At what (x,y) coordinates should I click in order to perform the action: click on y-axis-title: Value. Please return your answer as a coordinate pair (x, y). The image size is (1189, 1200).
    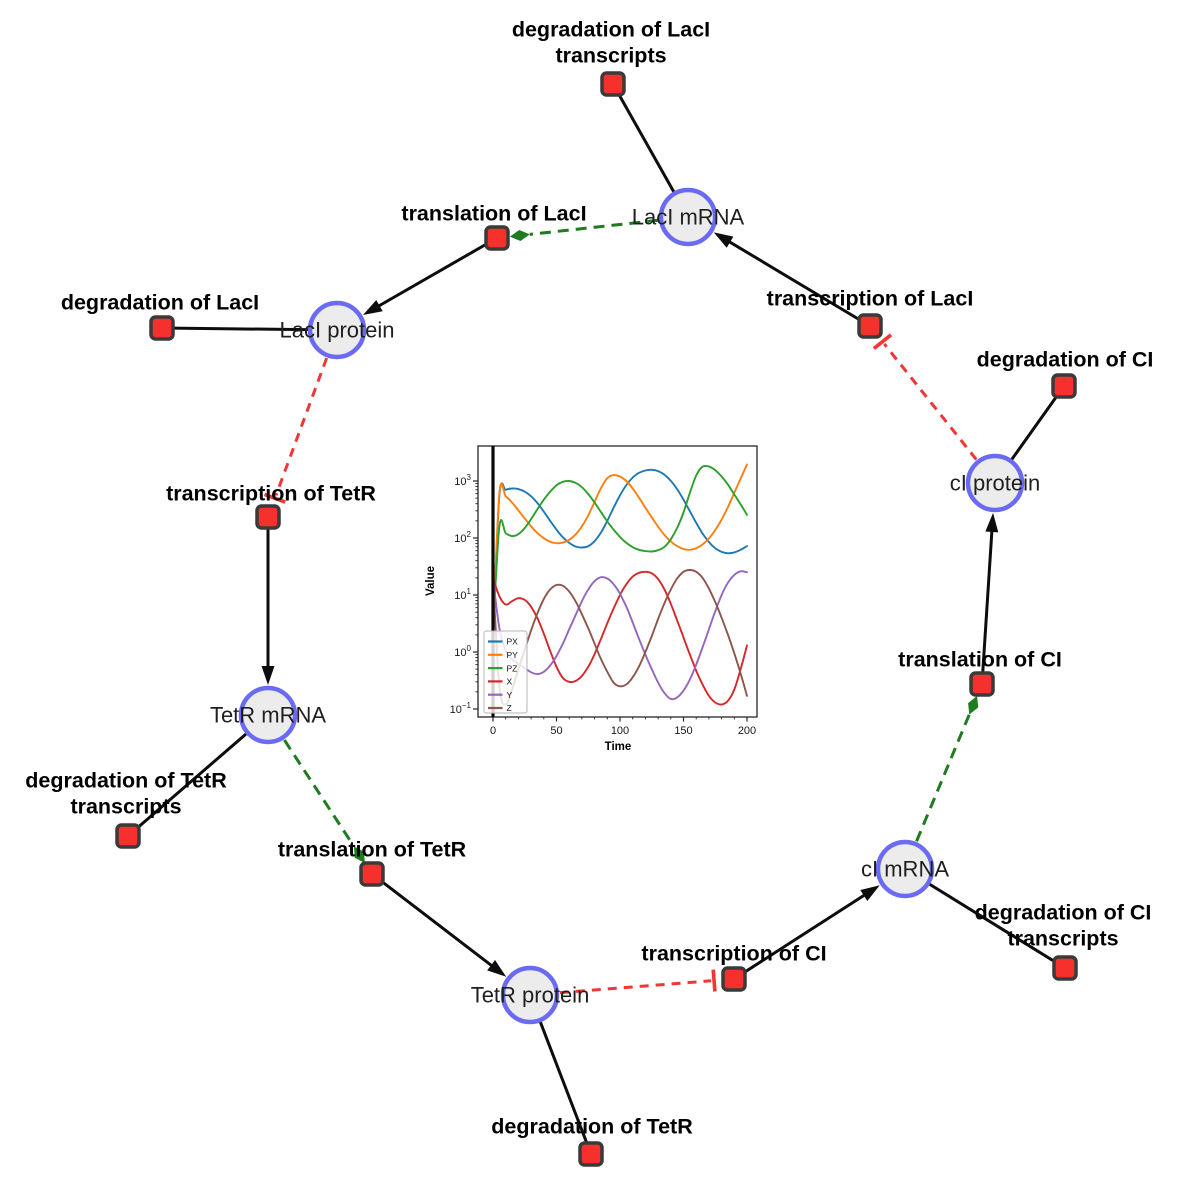
    Looking at the image, I should click on (431, 581).